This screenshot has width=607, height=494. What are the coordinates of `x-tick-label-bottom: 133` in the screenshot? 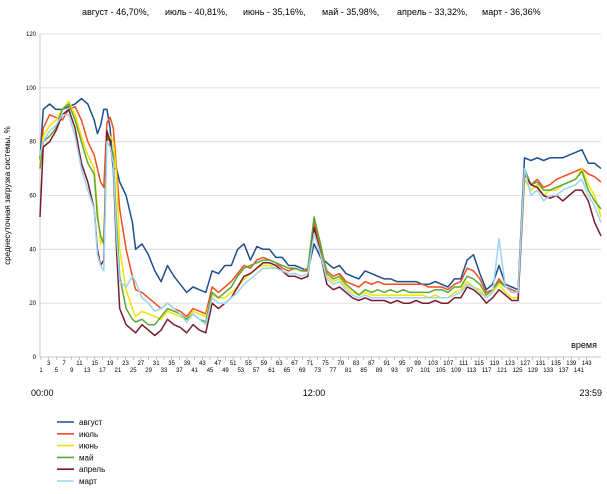 It's located at (548, 371).